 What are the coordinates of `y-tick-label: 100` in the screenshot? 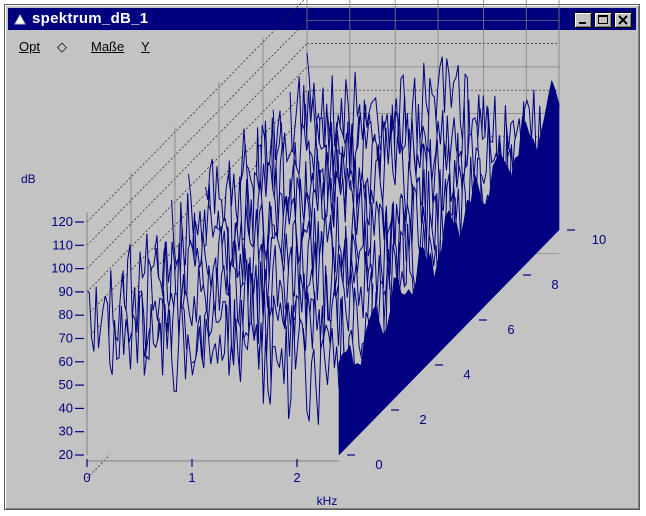 It's located at (62, 268).